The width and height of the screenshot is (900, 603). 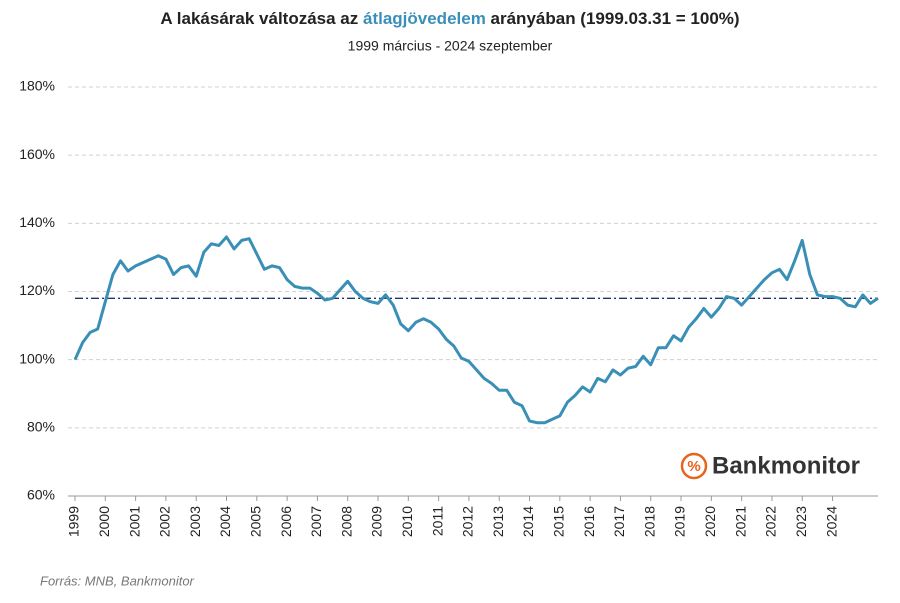 What do you see at coordinates (286, 521) in the screenshot?
I see `x-tick-label: 2006` at bounding box center [286, 521].